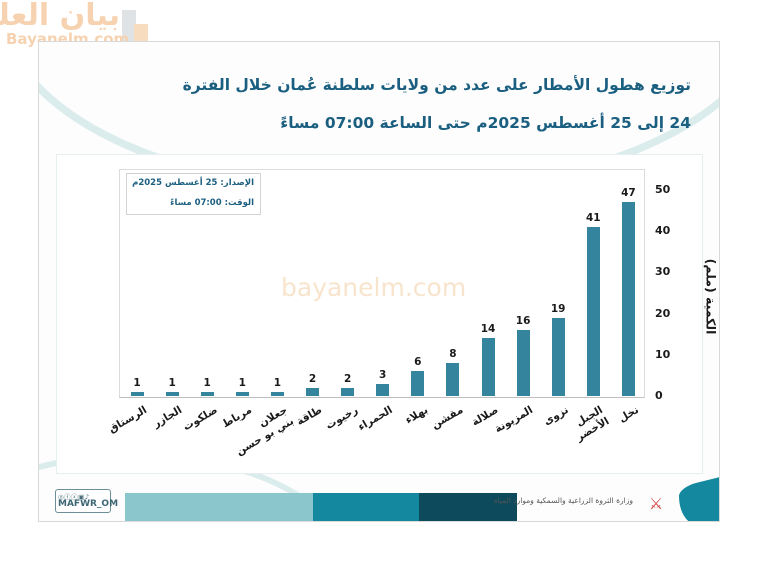 This screenshot has width=768, height=581. Describe the element at coordinates (663, 271) in the screenshot. I see `y-tick: 30` at that location.